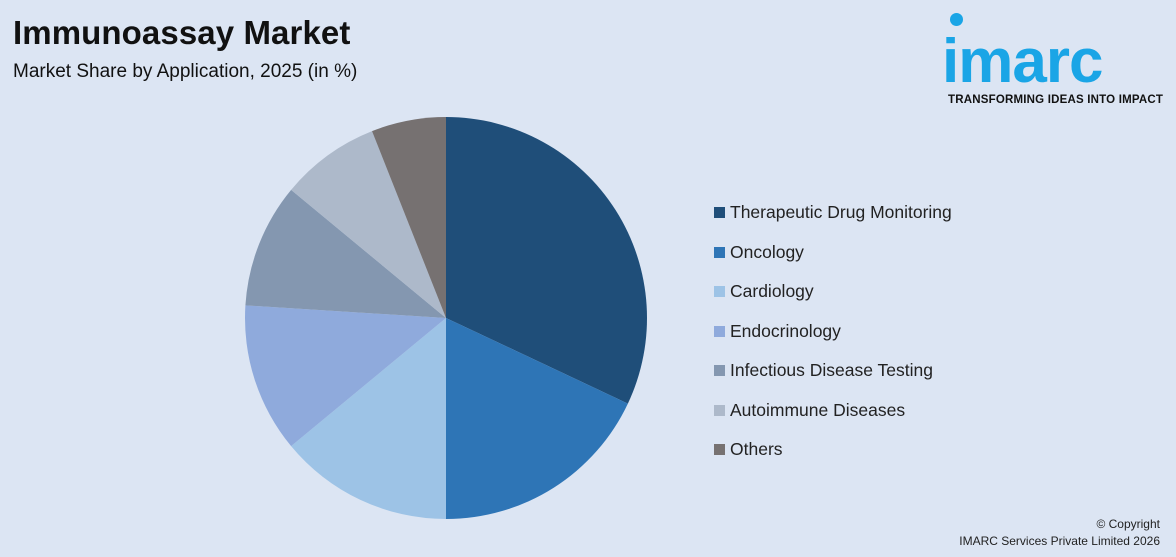 Image resolution: width=1176 pixels, height=557 pixels. I want to click on legend-item-therapeutic-drug-monitoring: Therapeutic Drug Monitoring, so click(833, 213).